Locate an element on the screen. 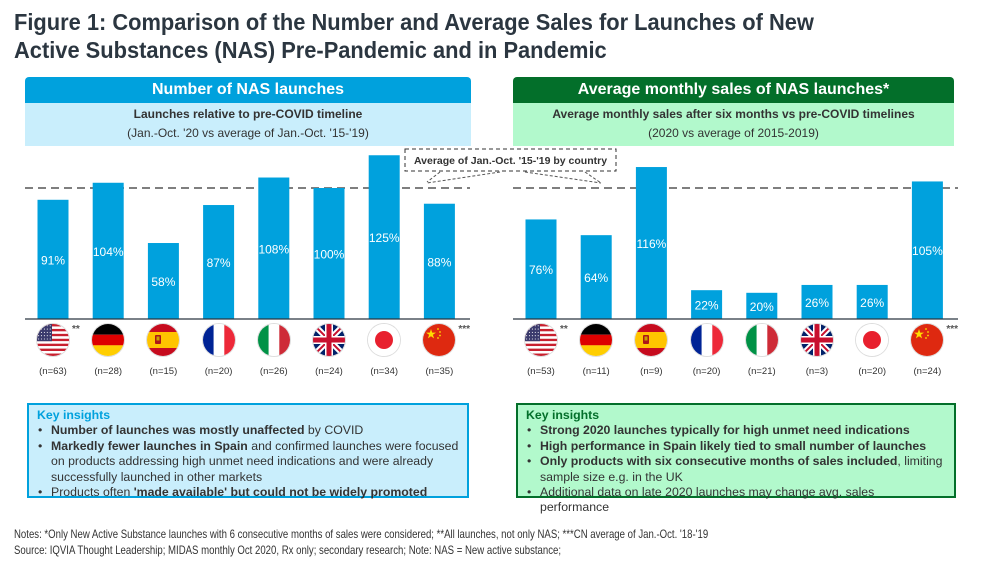 The image size is (1000, 563). sample-size-germany: (n=28) is located at coordinates (108, 371).